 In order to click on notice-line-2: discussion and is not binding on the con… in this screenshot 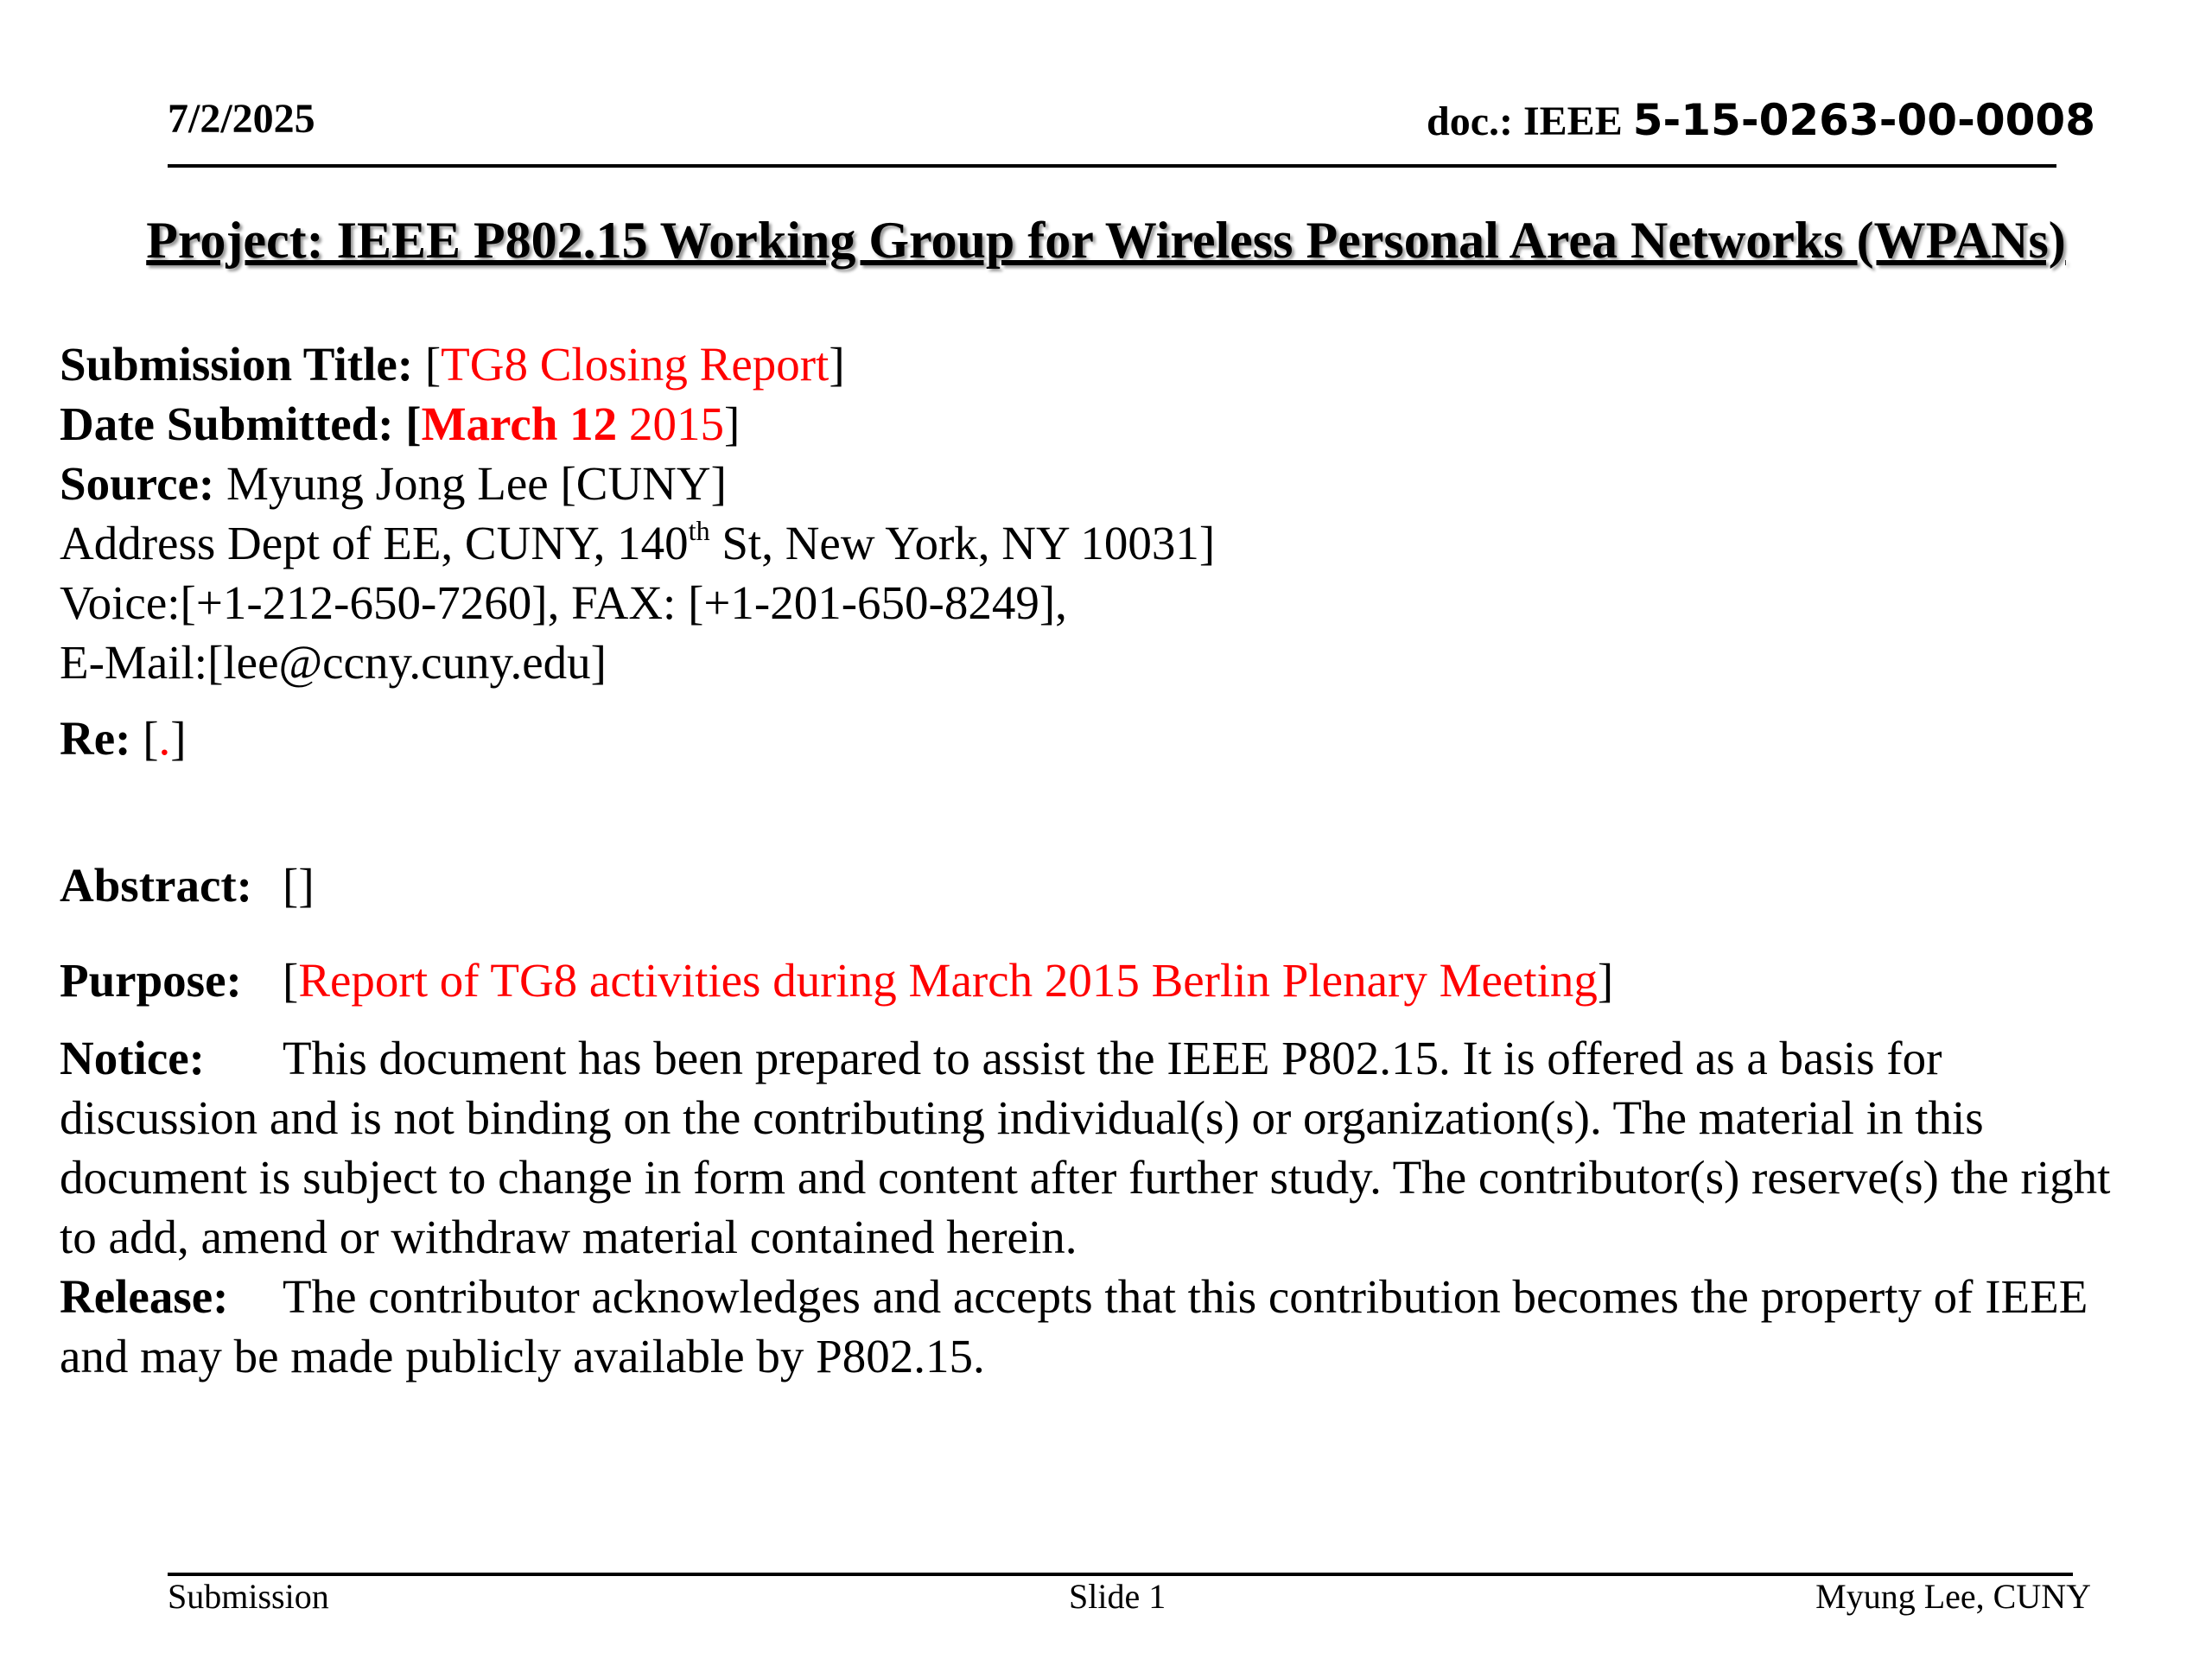, I will do `click(1022, 1117)`.